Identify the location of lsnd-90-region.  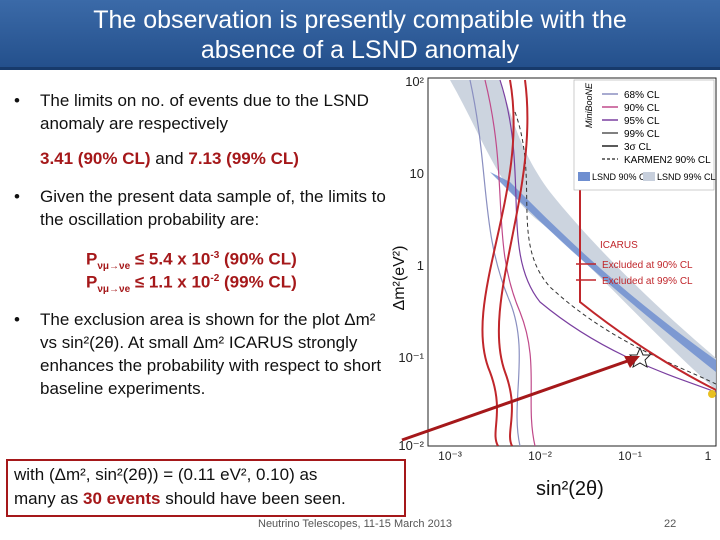
(603, 272).